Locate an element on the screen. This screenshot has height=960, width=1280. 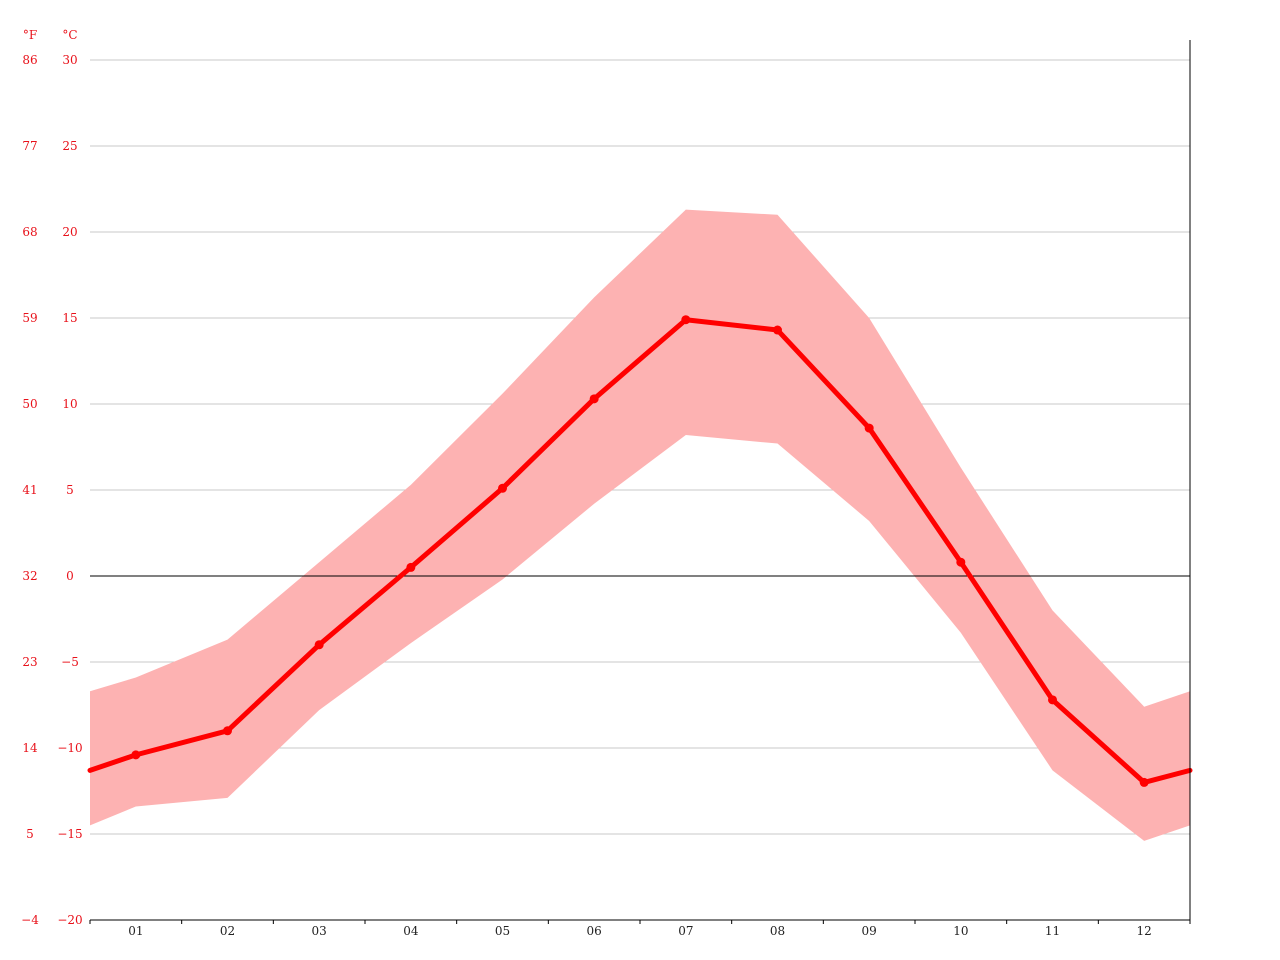
x-tick-label: 10 is located at coordinates (960, 931).